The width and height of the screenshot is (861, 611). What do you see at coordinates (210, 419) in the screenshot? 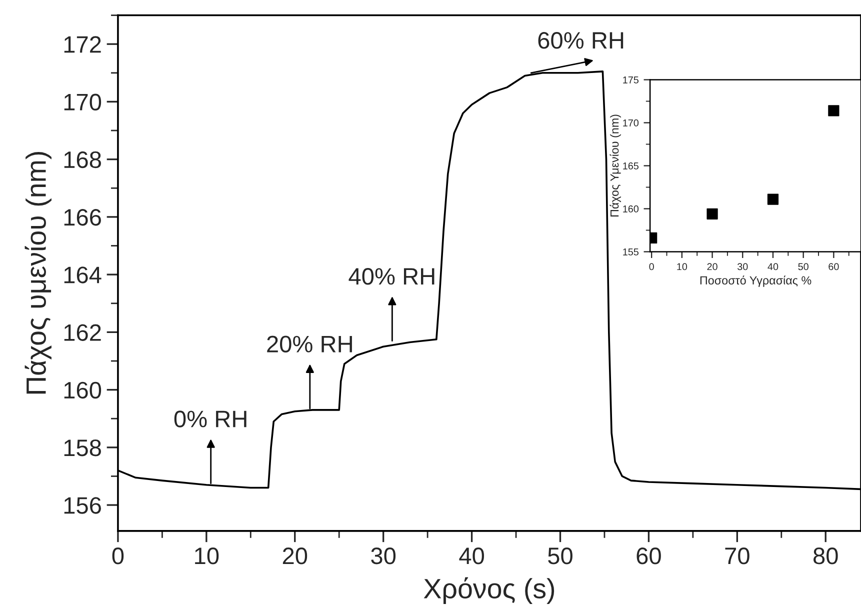
I see `annotation: 0% RH` at bounding box center [210, 419].